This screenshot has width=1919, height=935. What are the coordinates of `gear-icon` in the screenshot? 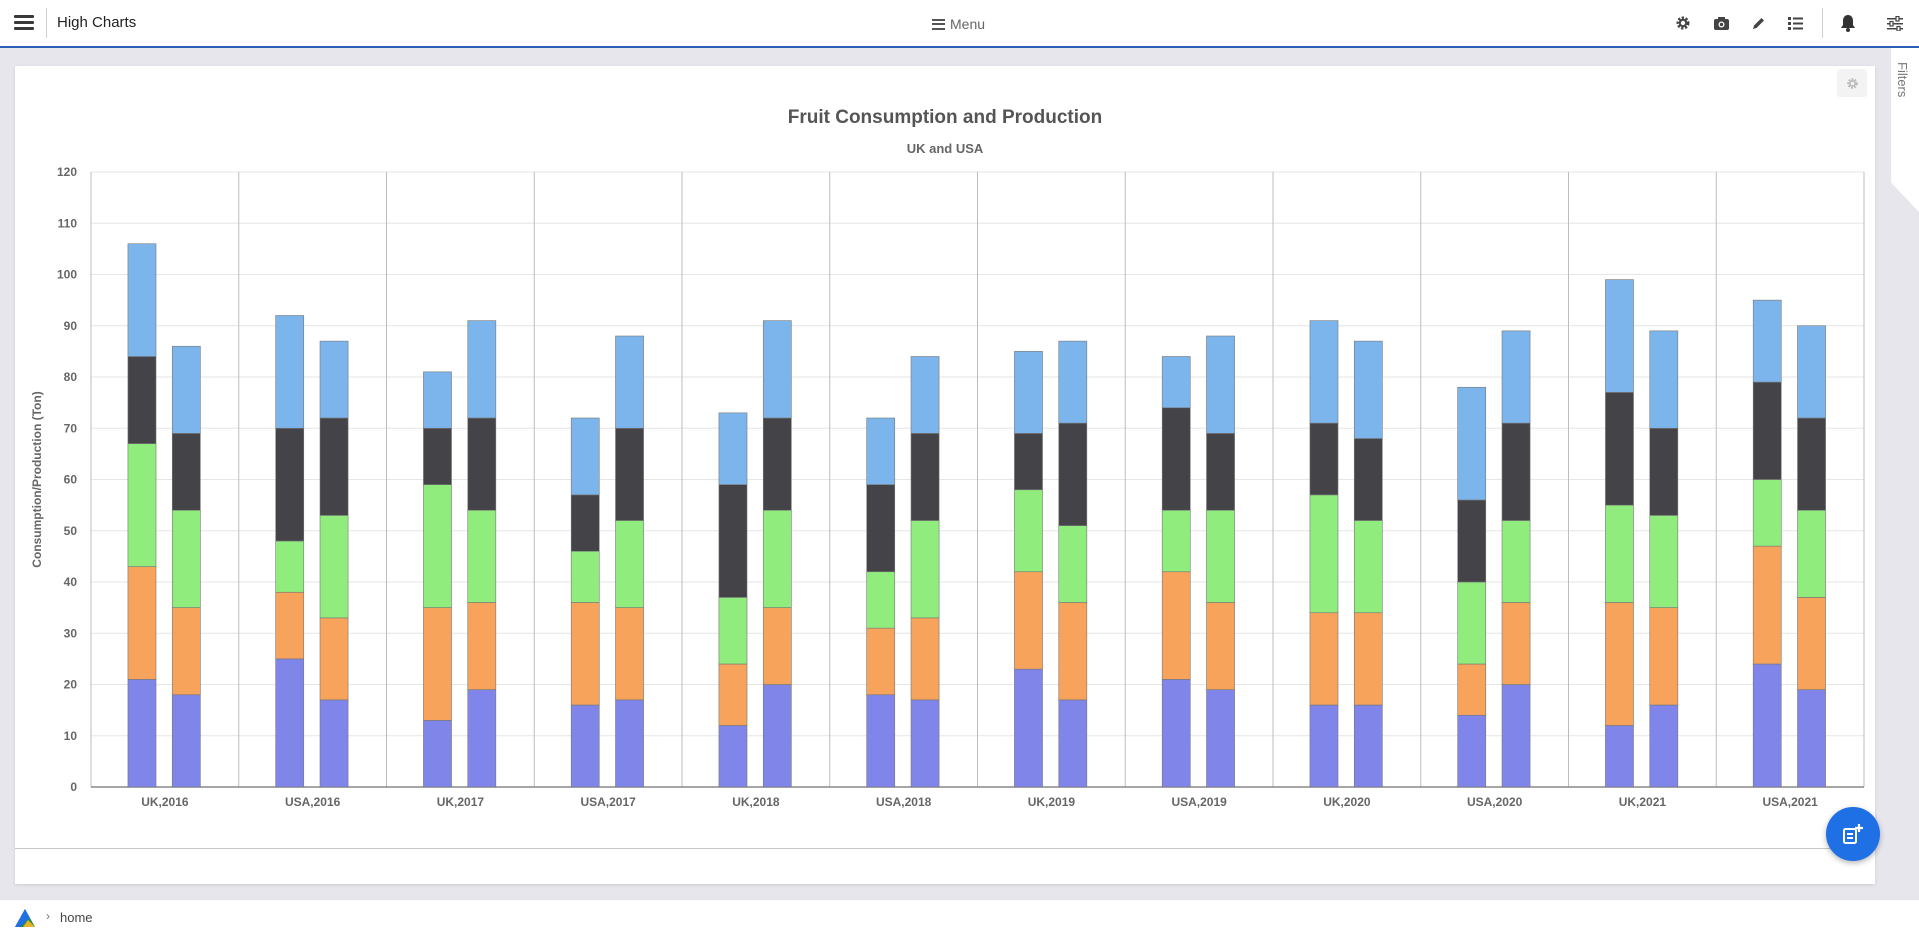 It's located at (1683, 23).